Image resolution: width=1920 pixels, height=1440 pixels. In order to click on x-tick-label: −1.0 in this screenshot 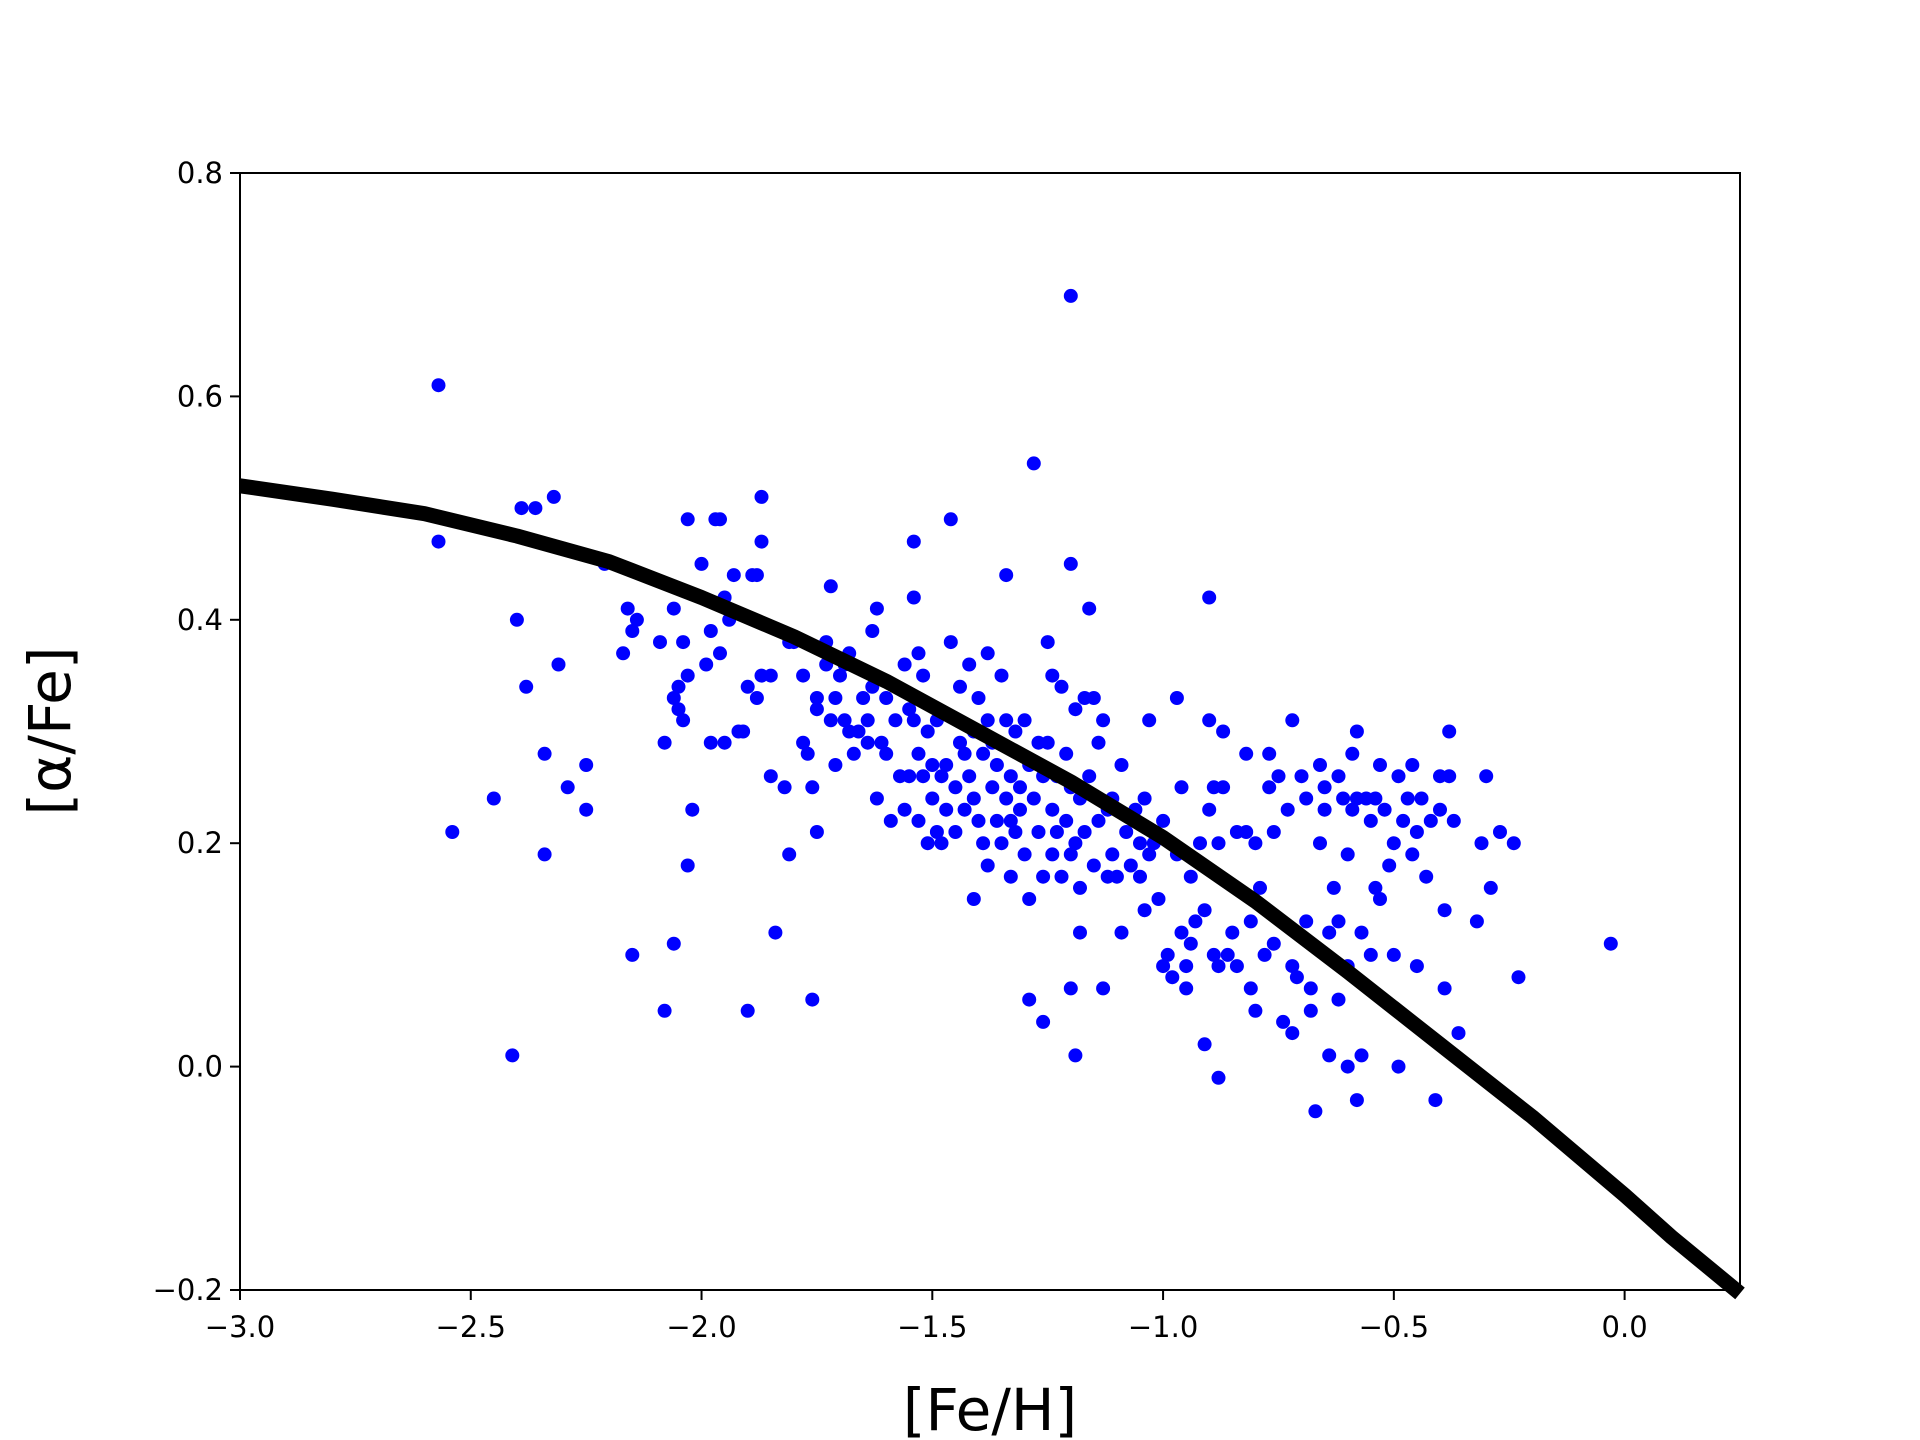, I will do `click(1163, 1327)`.